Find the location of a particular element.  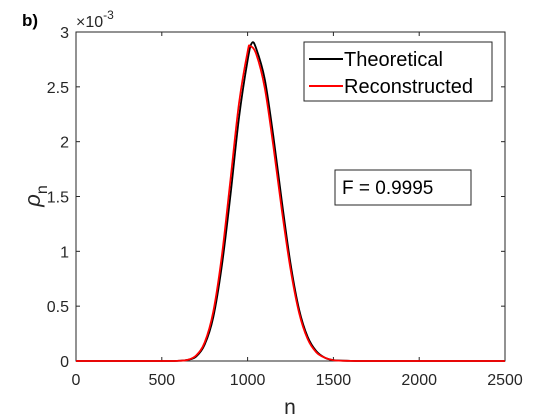

x-tick-label: 2500 is located at coordinates (505, 380).